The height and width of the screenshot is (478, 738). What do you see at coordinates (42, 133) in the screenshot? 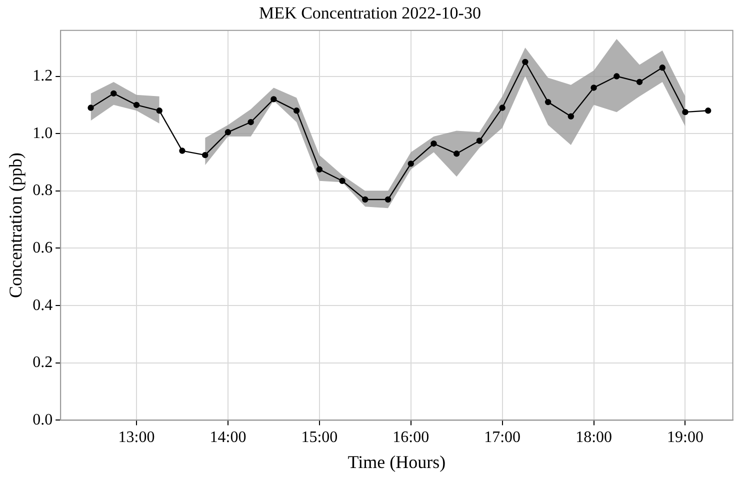
I see `y-tick-label: 1.0` at bounding box center [42, 133].